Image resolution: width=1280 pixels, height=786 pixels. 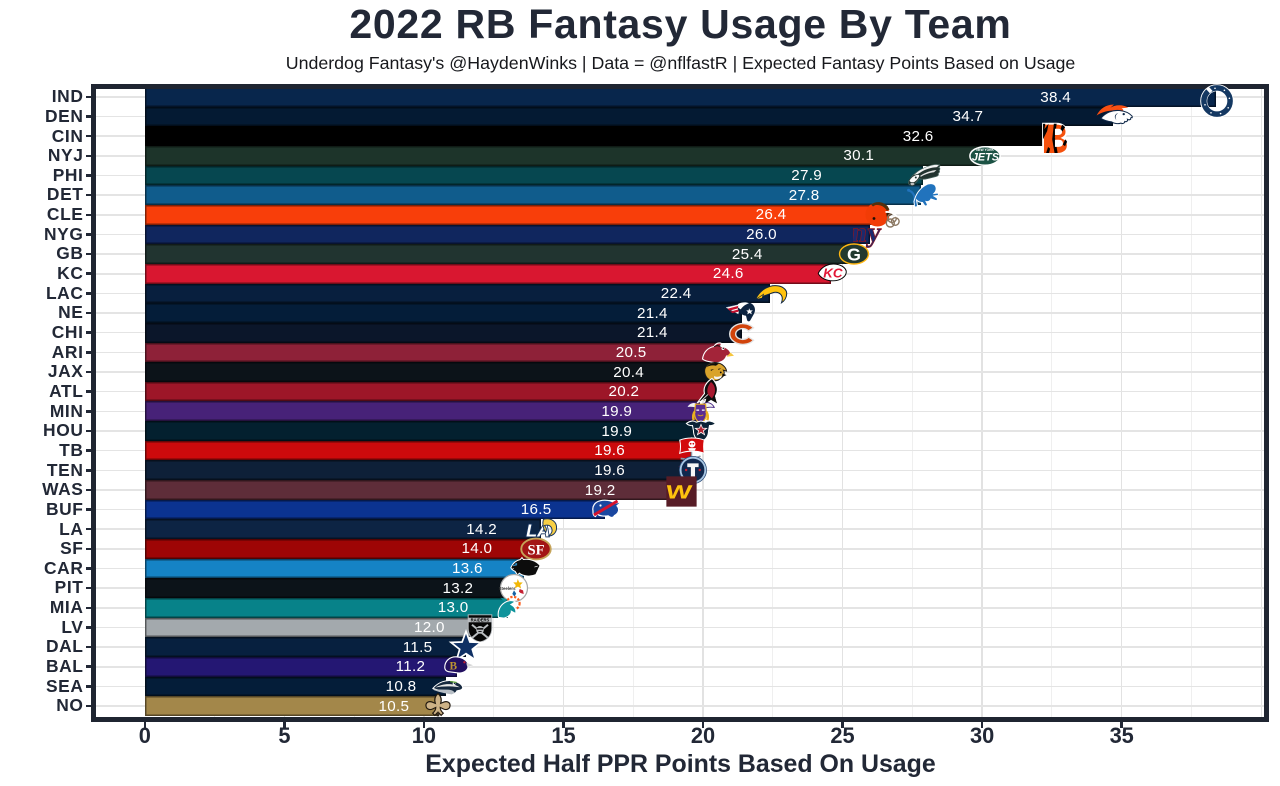 What do you see at coordinates (506, 588) in the screenshot?
I see `svg-text: Steelers` at bounding box center [506, 588].